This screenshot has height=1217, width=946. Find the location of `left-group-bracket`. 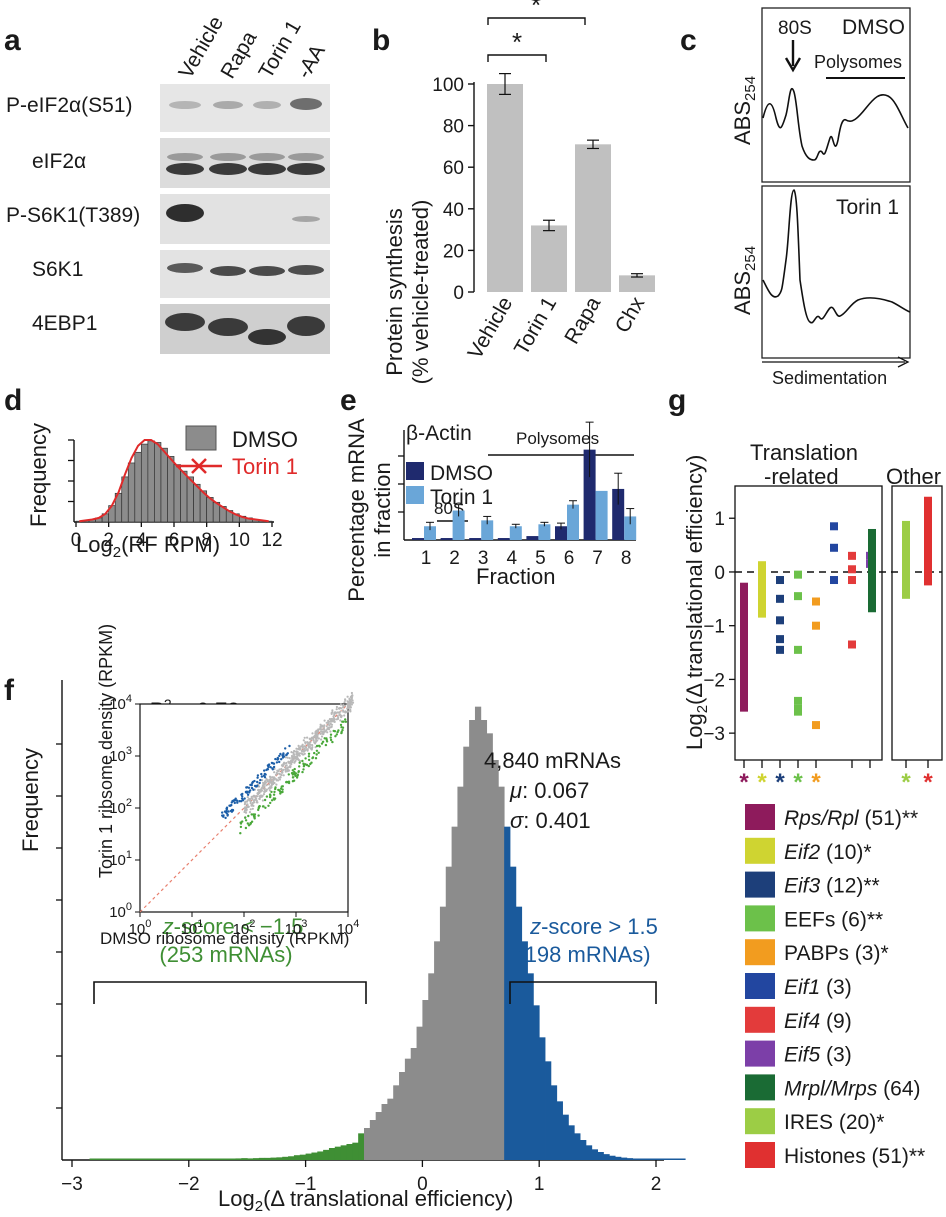

left-group-bracket is located at coordinates (230, 992).